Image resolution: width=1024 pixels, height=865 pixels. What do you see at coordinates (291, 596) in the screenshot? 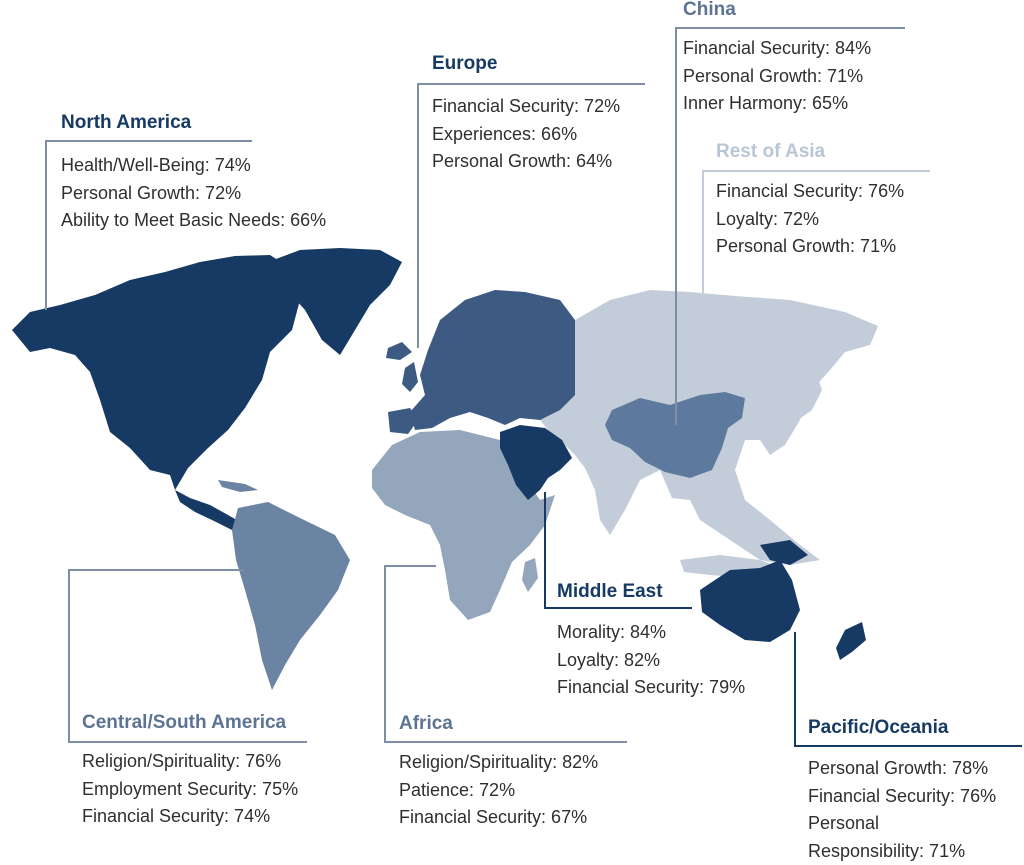
I see `map-south-america` at bounding box center [291, 596].